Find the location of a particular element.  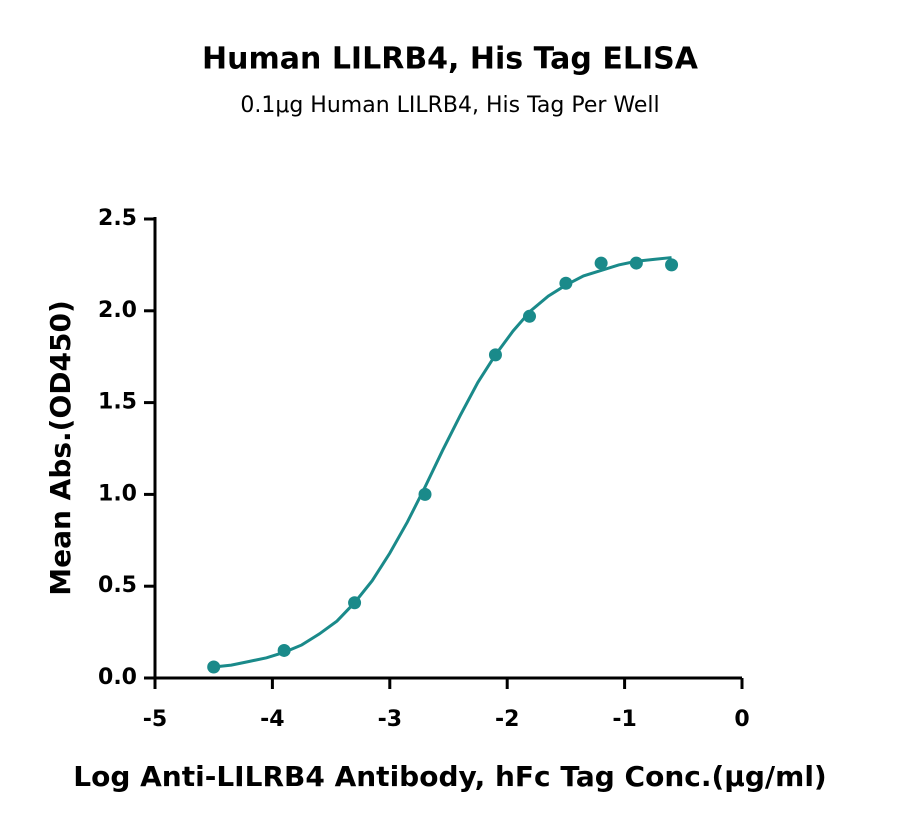

chart-title: Human LILRB4, His Tag ELISA is located at coordinates (450, 59).